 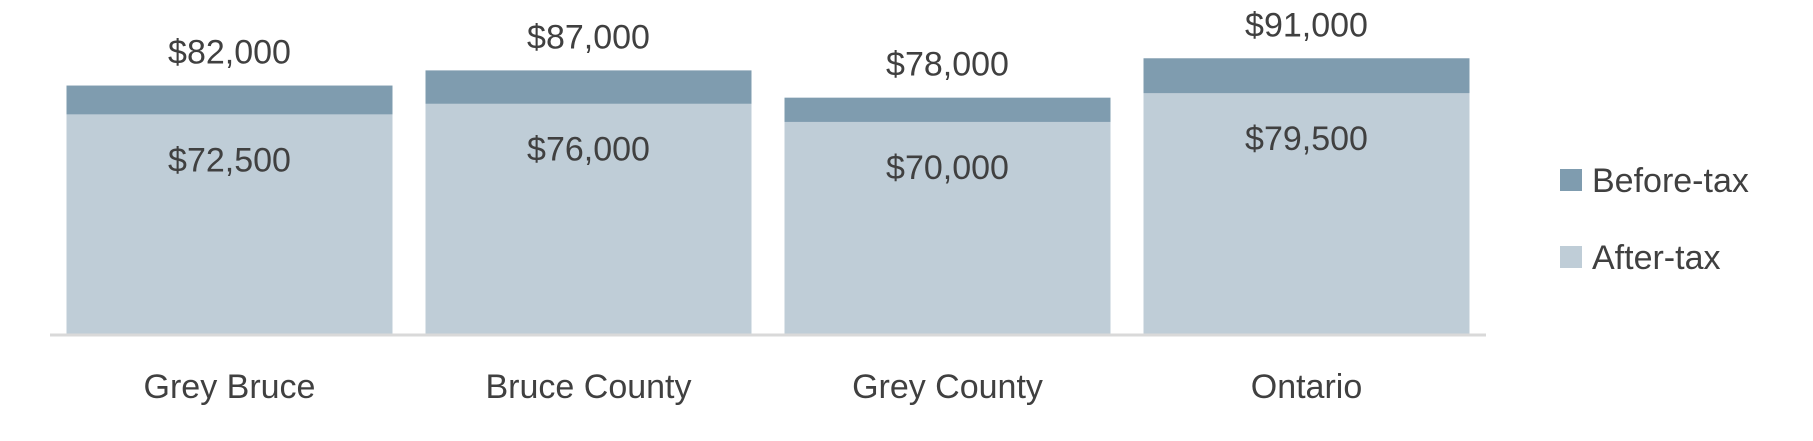 What do you see at coordinates (947, 168) in the screenshot?
I see `value-label-after-tax-2: $70,000` at bounding box center [947, 168].